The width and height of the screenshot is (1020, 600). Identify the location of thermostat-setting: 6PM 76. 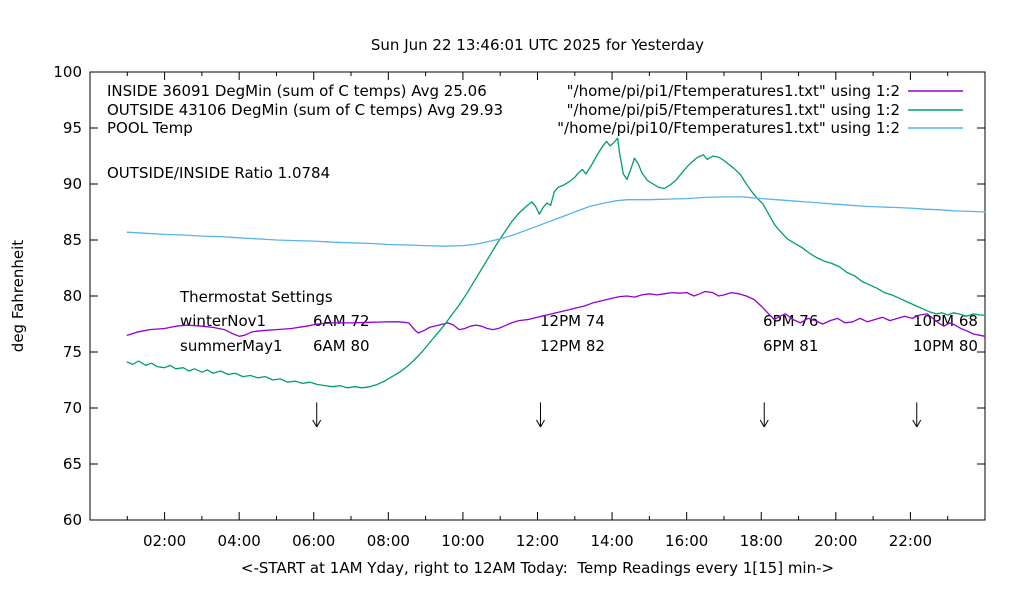
(790, 321).